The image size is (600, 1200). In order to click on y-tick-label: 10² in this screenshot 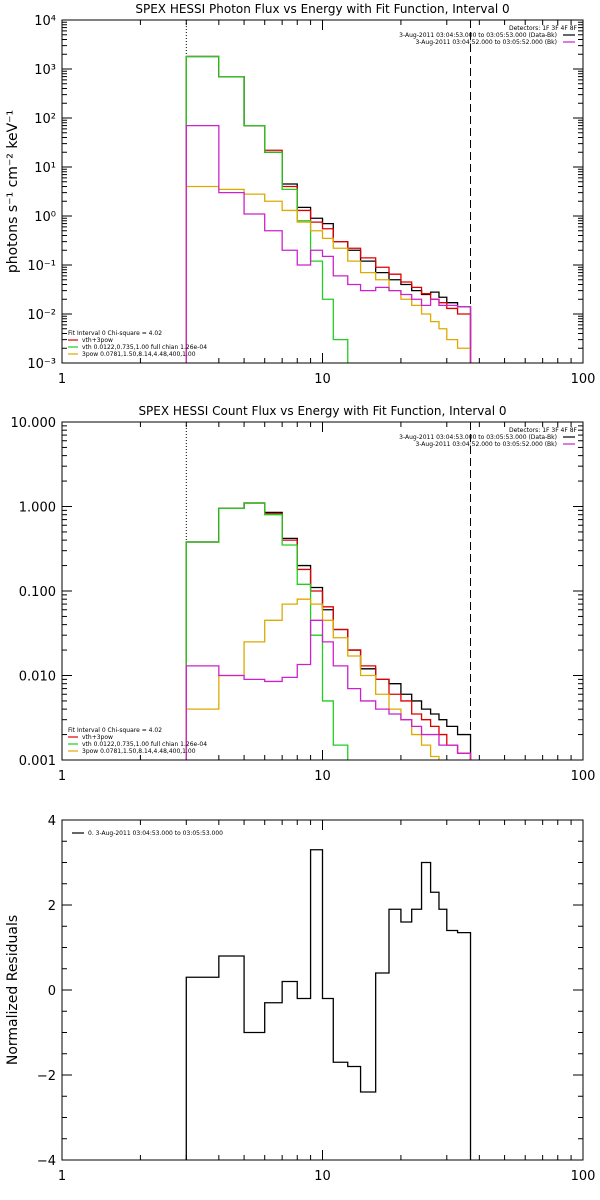, I will do `click(45, 119)`.